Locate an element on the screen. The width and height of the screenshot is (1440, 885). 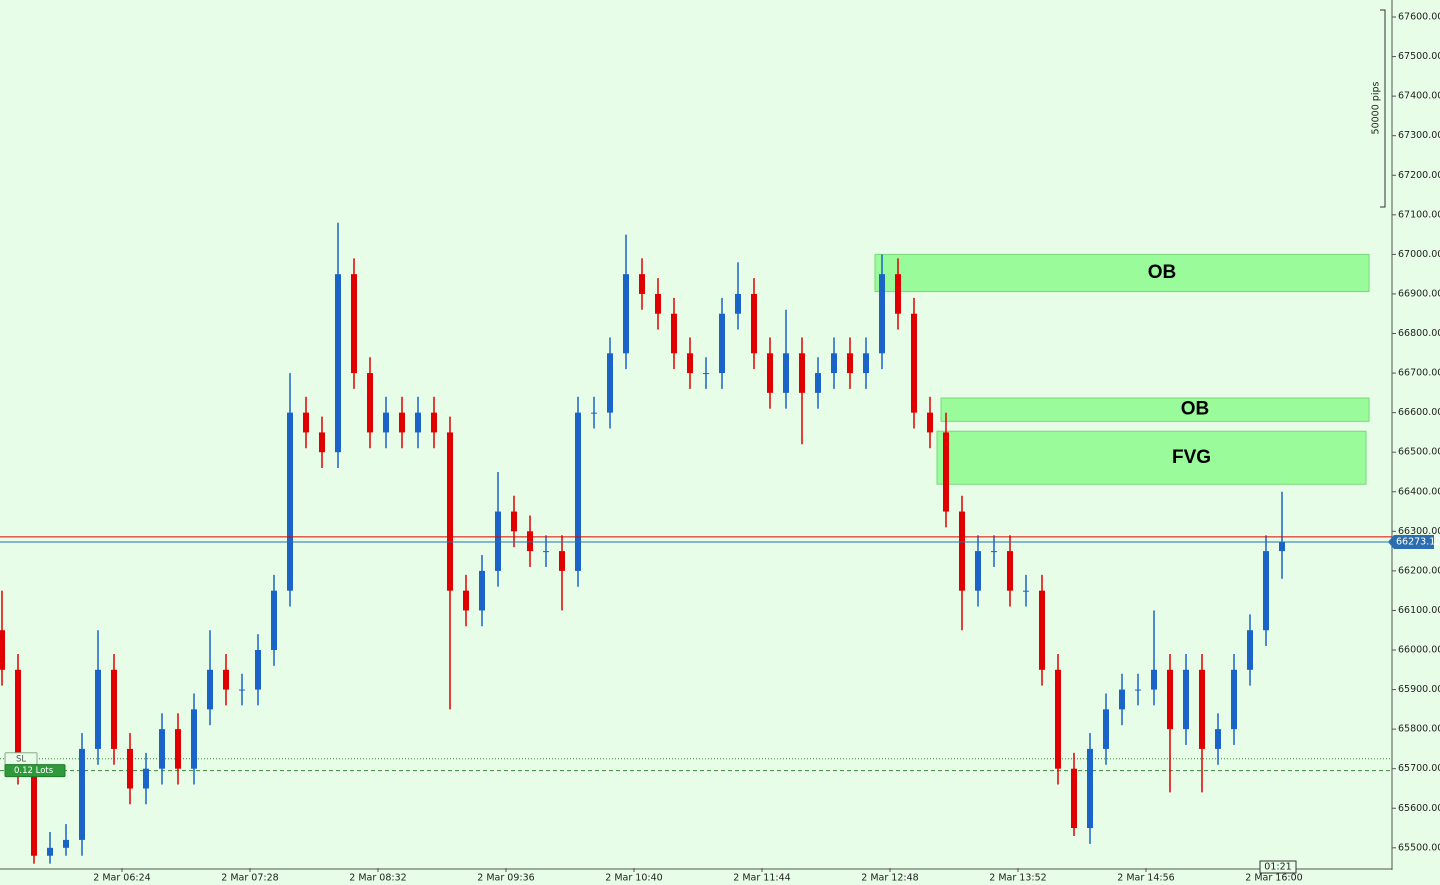
countdown-box is located at coordinates (1278, 867).